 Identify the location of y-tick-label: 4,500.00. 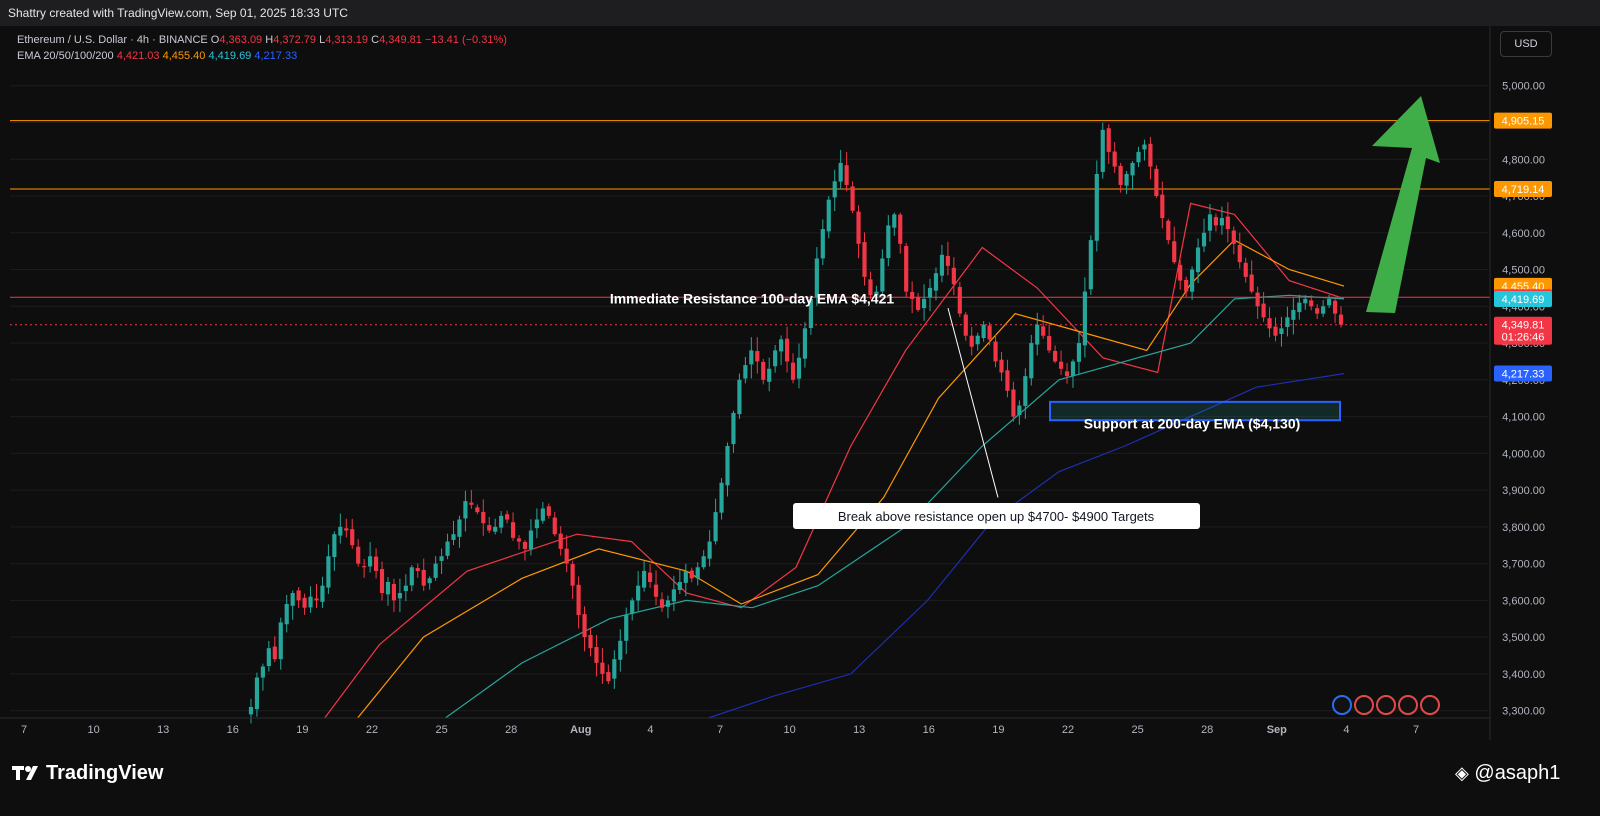
(1523, 271).